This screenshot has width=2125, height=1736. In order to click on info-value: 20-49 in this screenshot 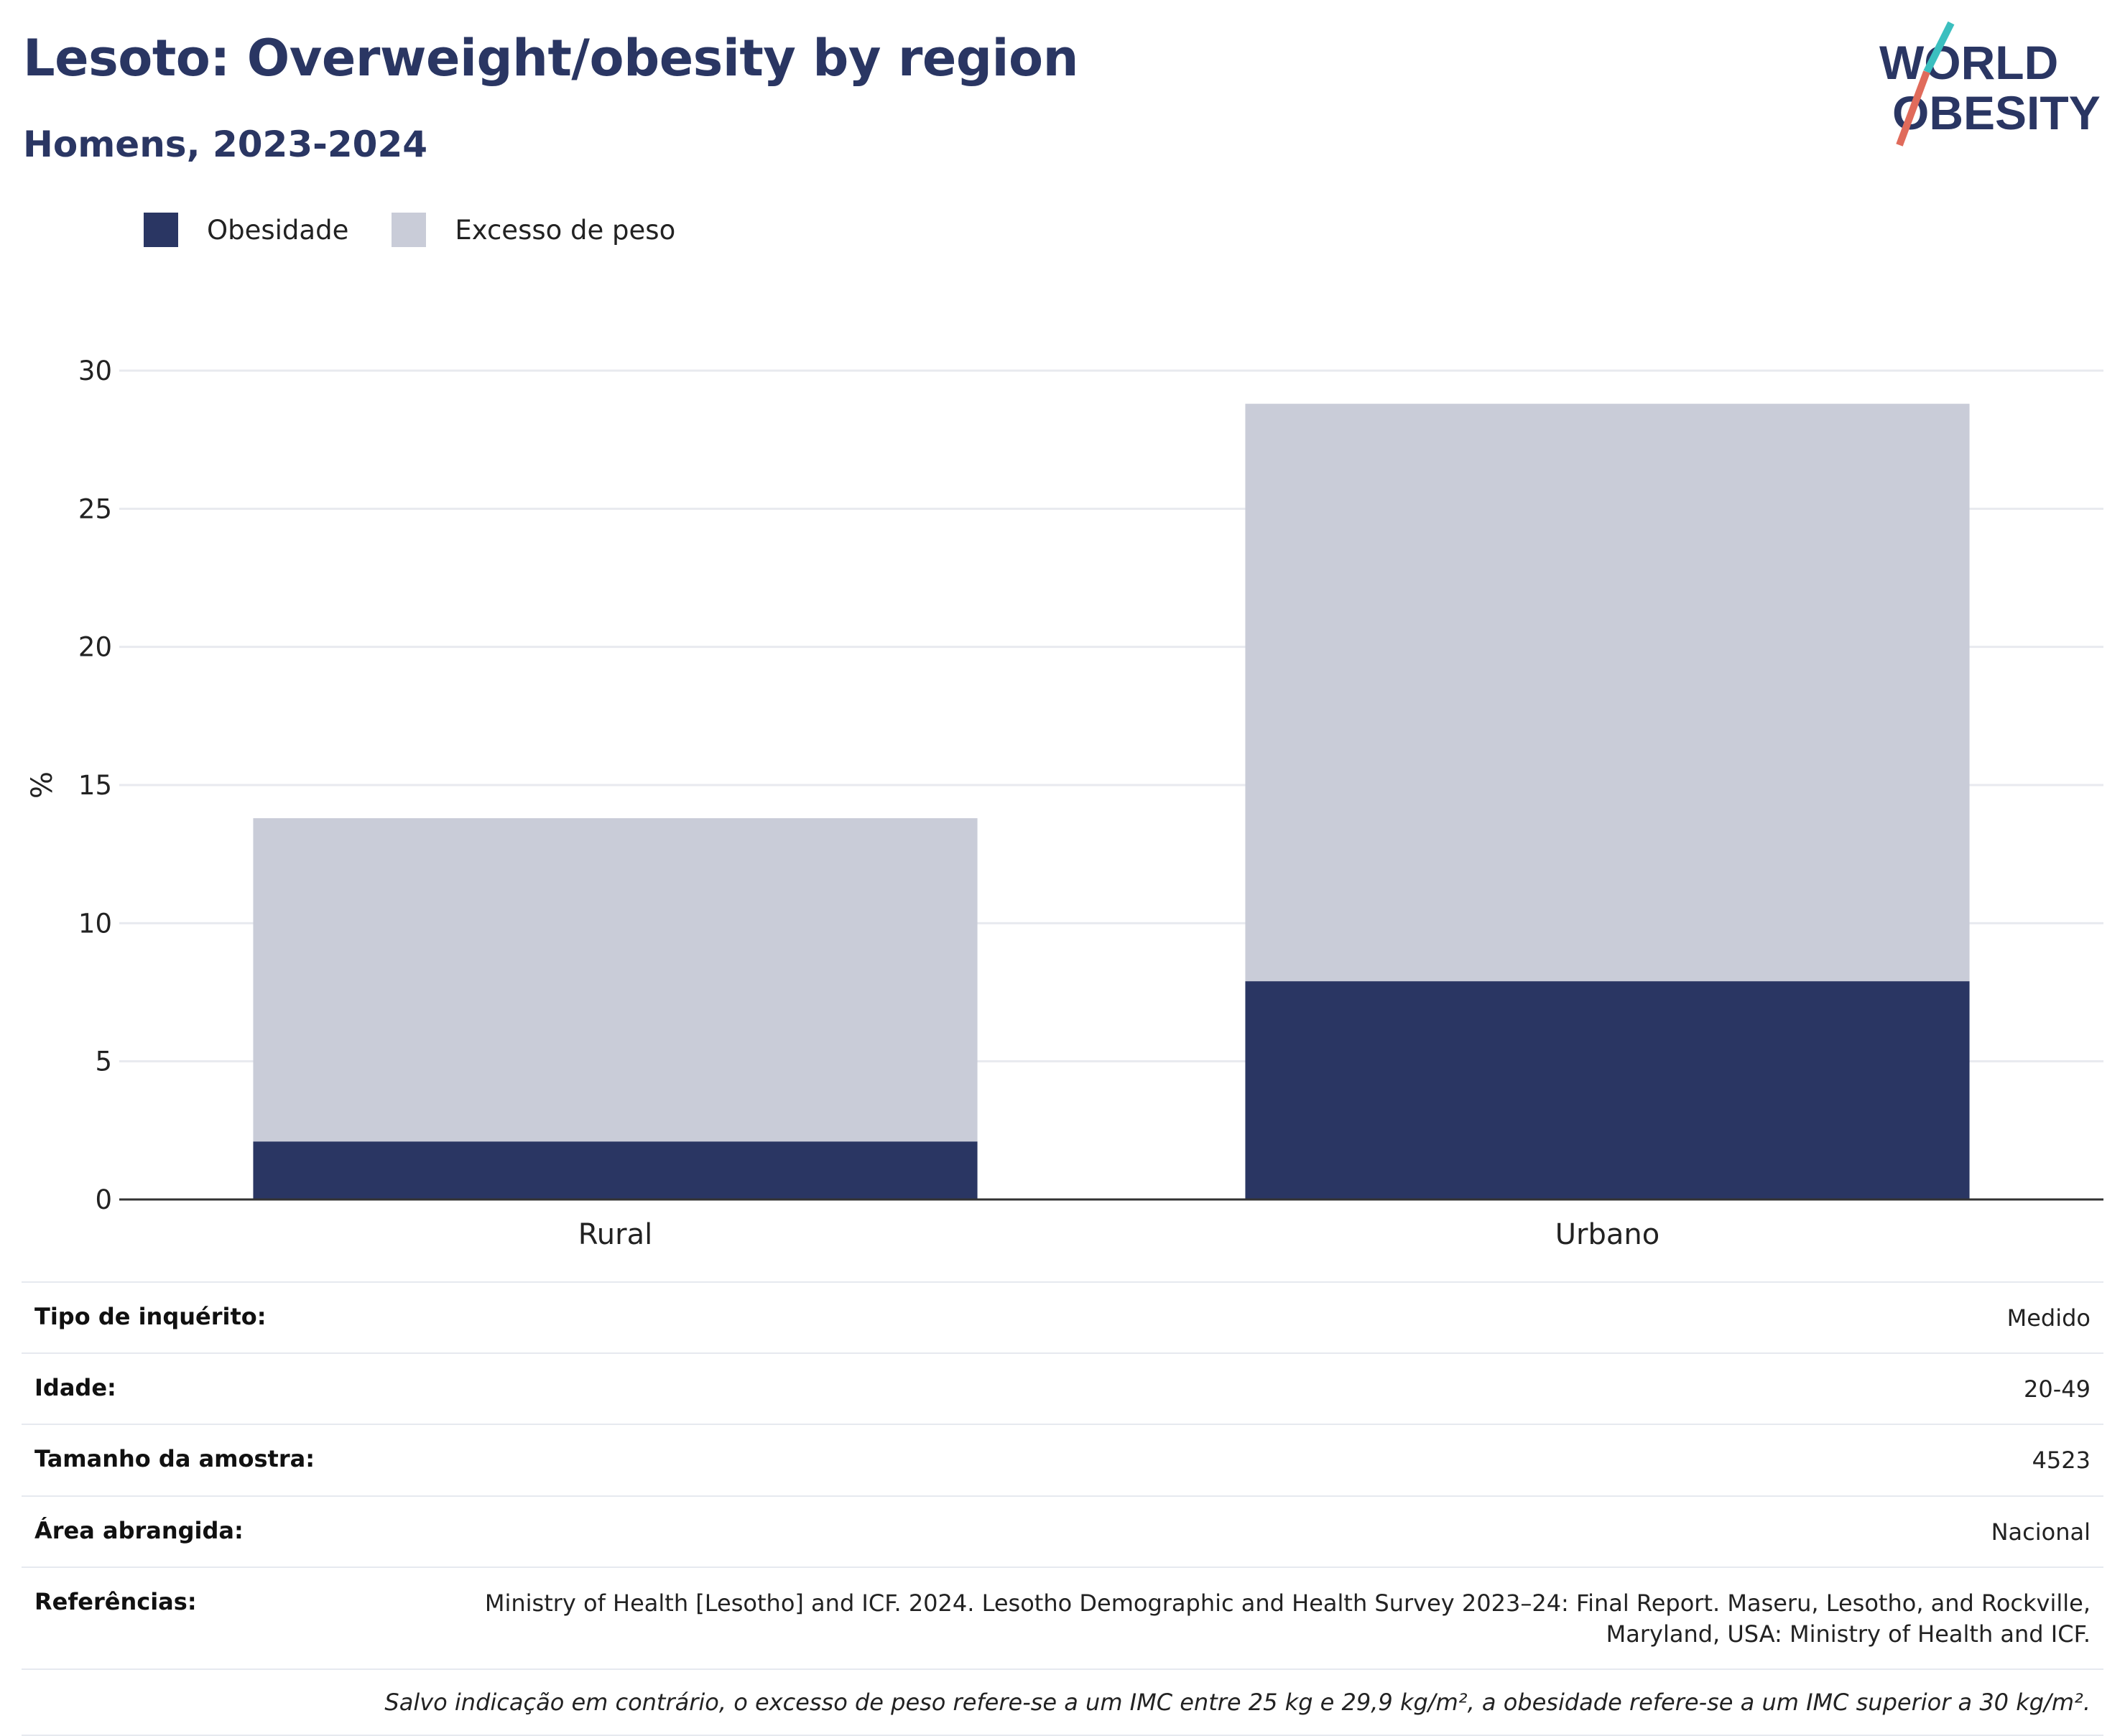, I will do `click(2057, 1389)`.